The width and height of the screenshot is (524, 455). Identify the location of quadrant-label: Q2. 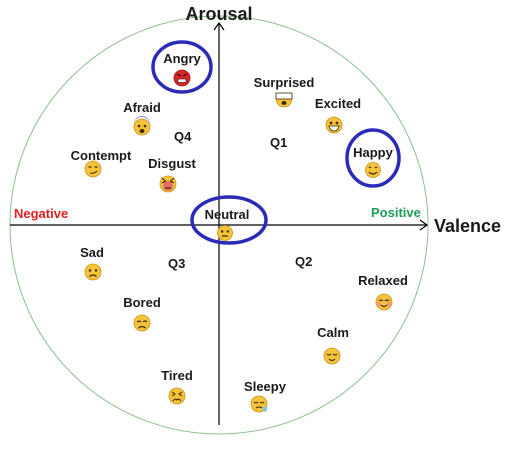
(303, 261).